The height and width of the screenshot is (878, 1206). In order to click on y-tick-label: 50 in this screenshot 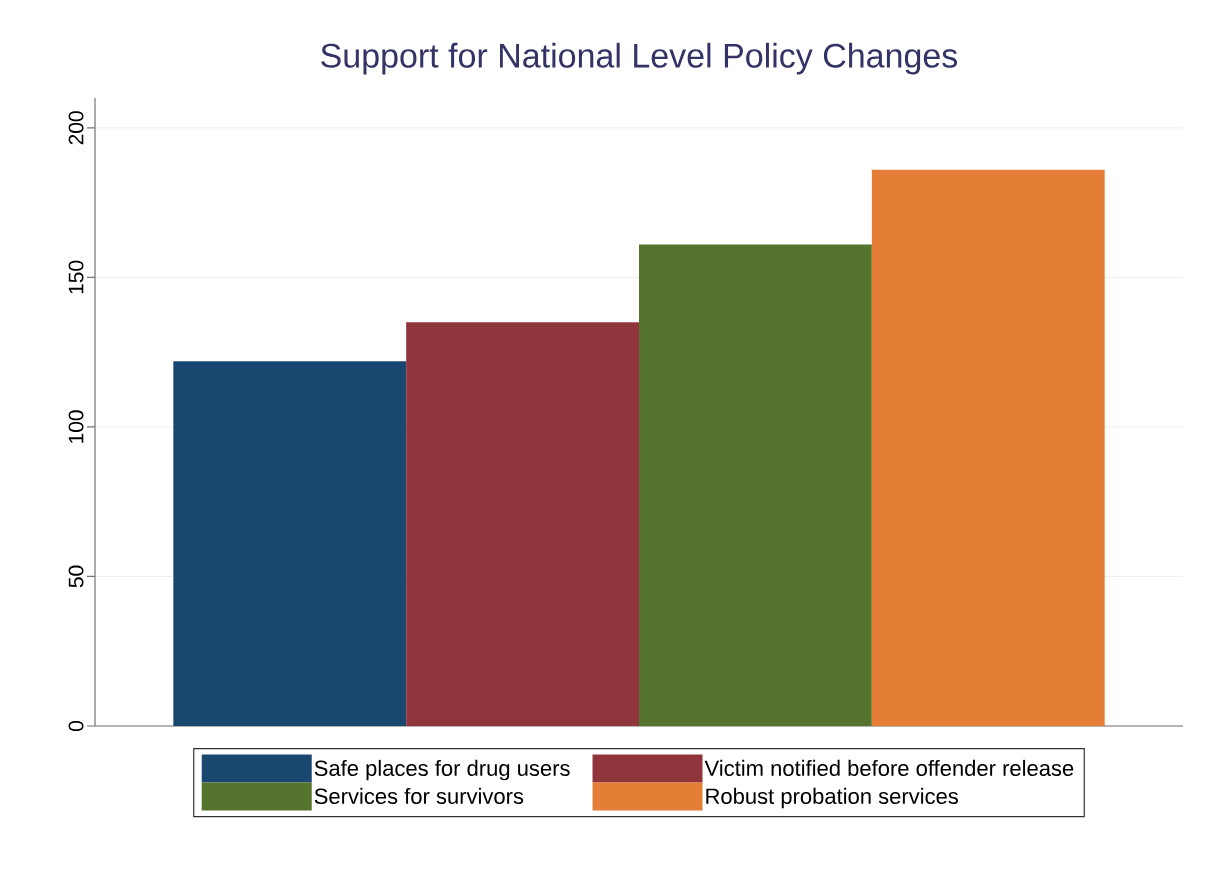, I will do `click(76, 576)`.